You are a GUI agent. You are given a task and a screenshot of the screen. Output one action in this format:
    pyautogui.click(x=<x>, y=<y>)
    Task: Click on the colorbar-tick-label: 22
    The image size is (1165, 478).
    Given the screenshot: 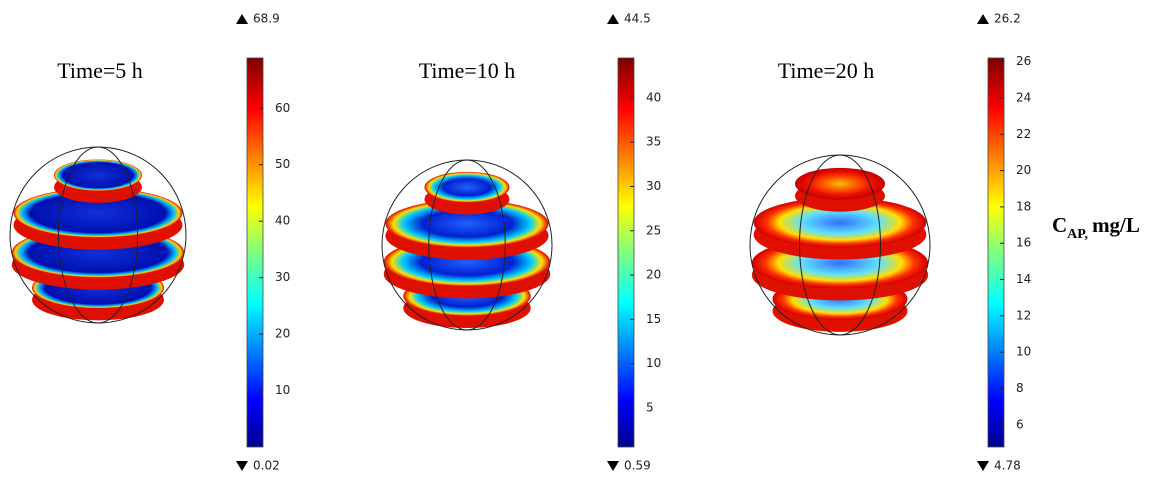 What is the action you would take?
    pyautogui.click(x=1023, y=134)
    